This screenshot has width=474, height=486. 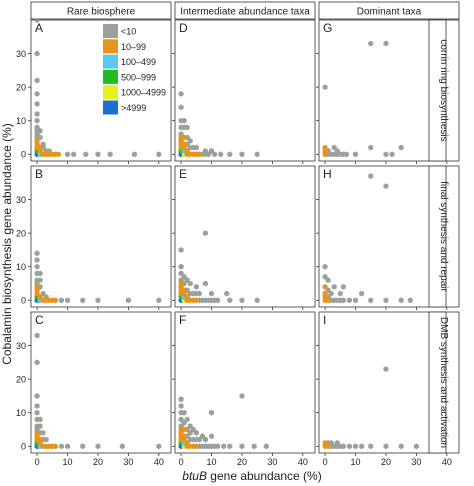 I want to click on y-tick-label: 20, so click(x=21, y=233).